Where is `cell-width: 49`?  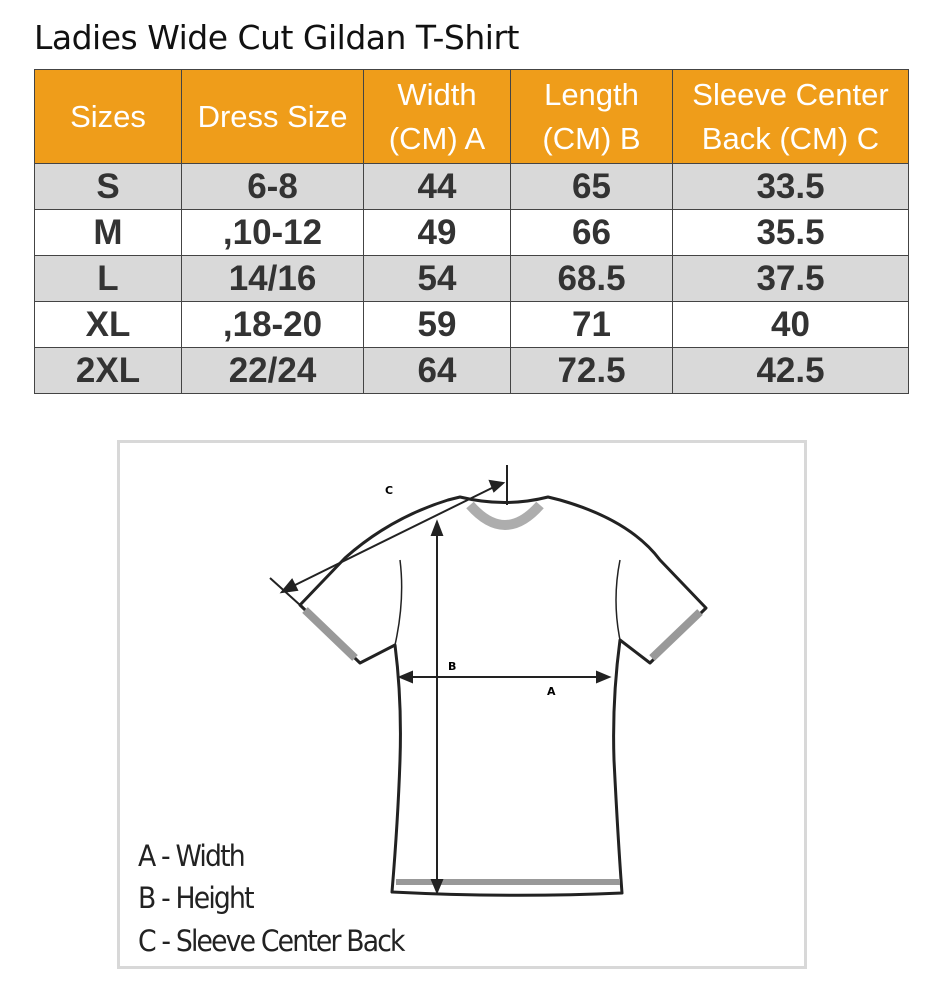
cell-width: 49 is located at coordinates (437, 232).